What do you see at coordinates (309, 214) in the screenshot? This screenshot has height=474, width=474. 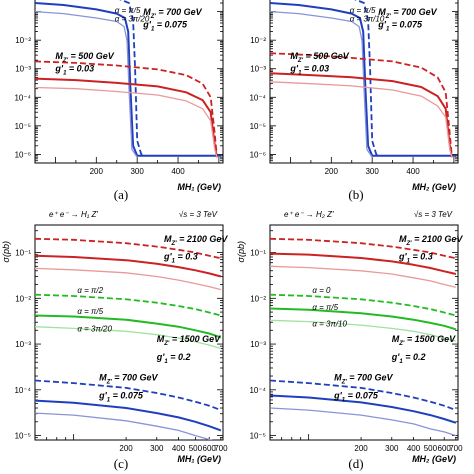 I see `process-label: e⁺ e⁻ → H₂ Z'` at bounding box center [309, 214].